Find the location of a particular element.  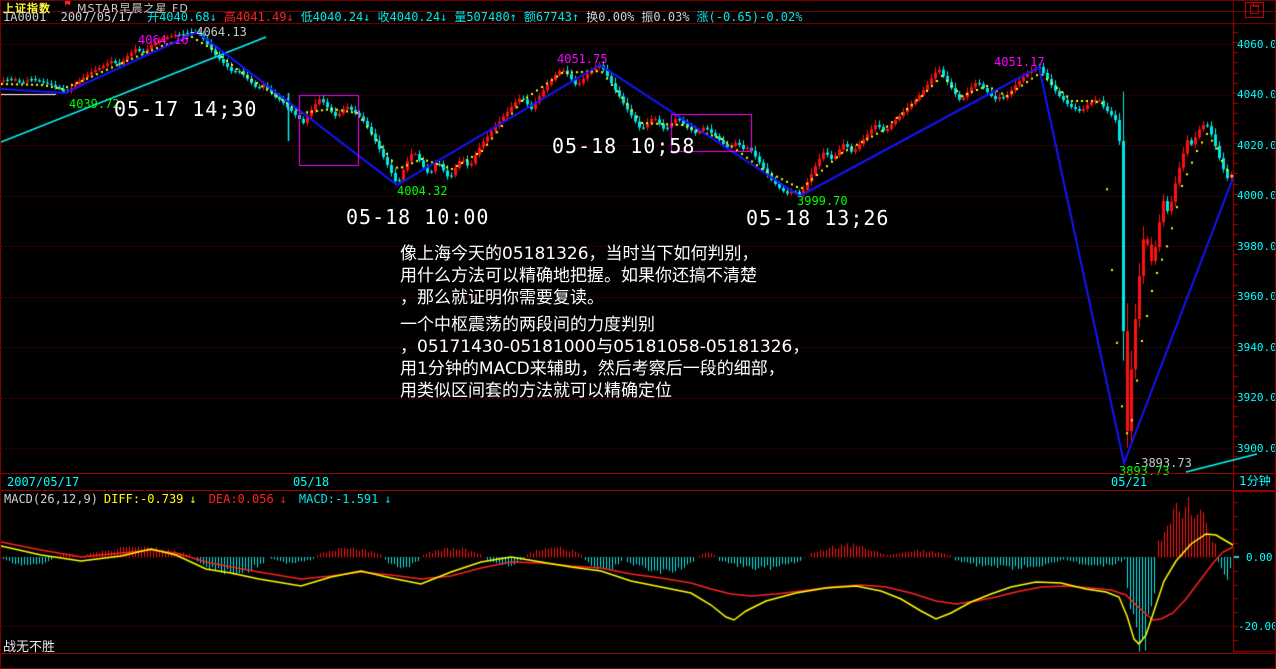

pivot-price-label: 4004.32 is located at coordinates (422, 191).